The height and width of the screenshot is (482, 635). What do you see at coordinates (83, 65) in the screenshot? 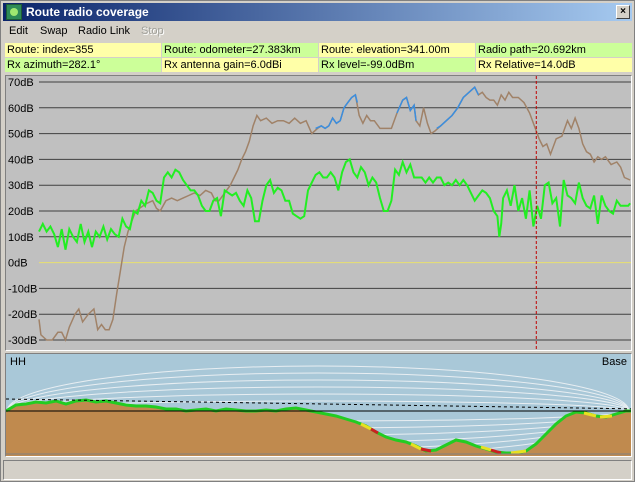
I see `rx-azimuth-cell: Rx azimuth=282.1°` at bounding box center [83, 65].